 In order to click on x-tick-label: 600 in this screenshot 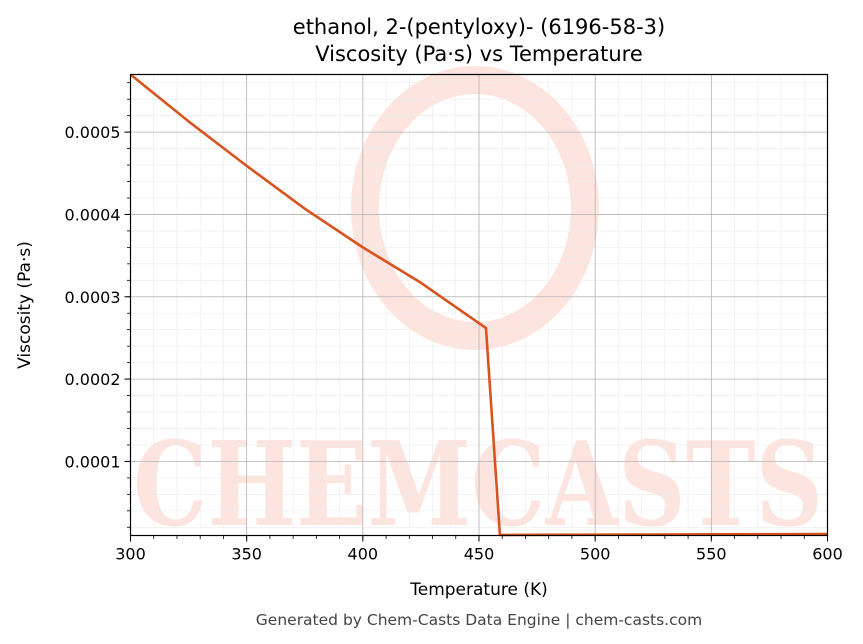, I will do `click(827, 554)`.